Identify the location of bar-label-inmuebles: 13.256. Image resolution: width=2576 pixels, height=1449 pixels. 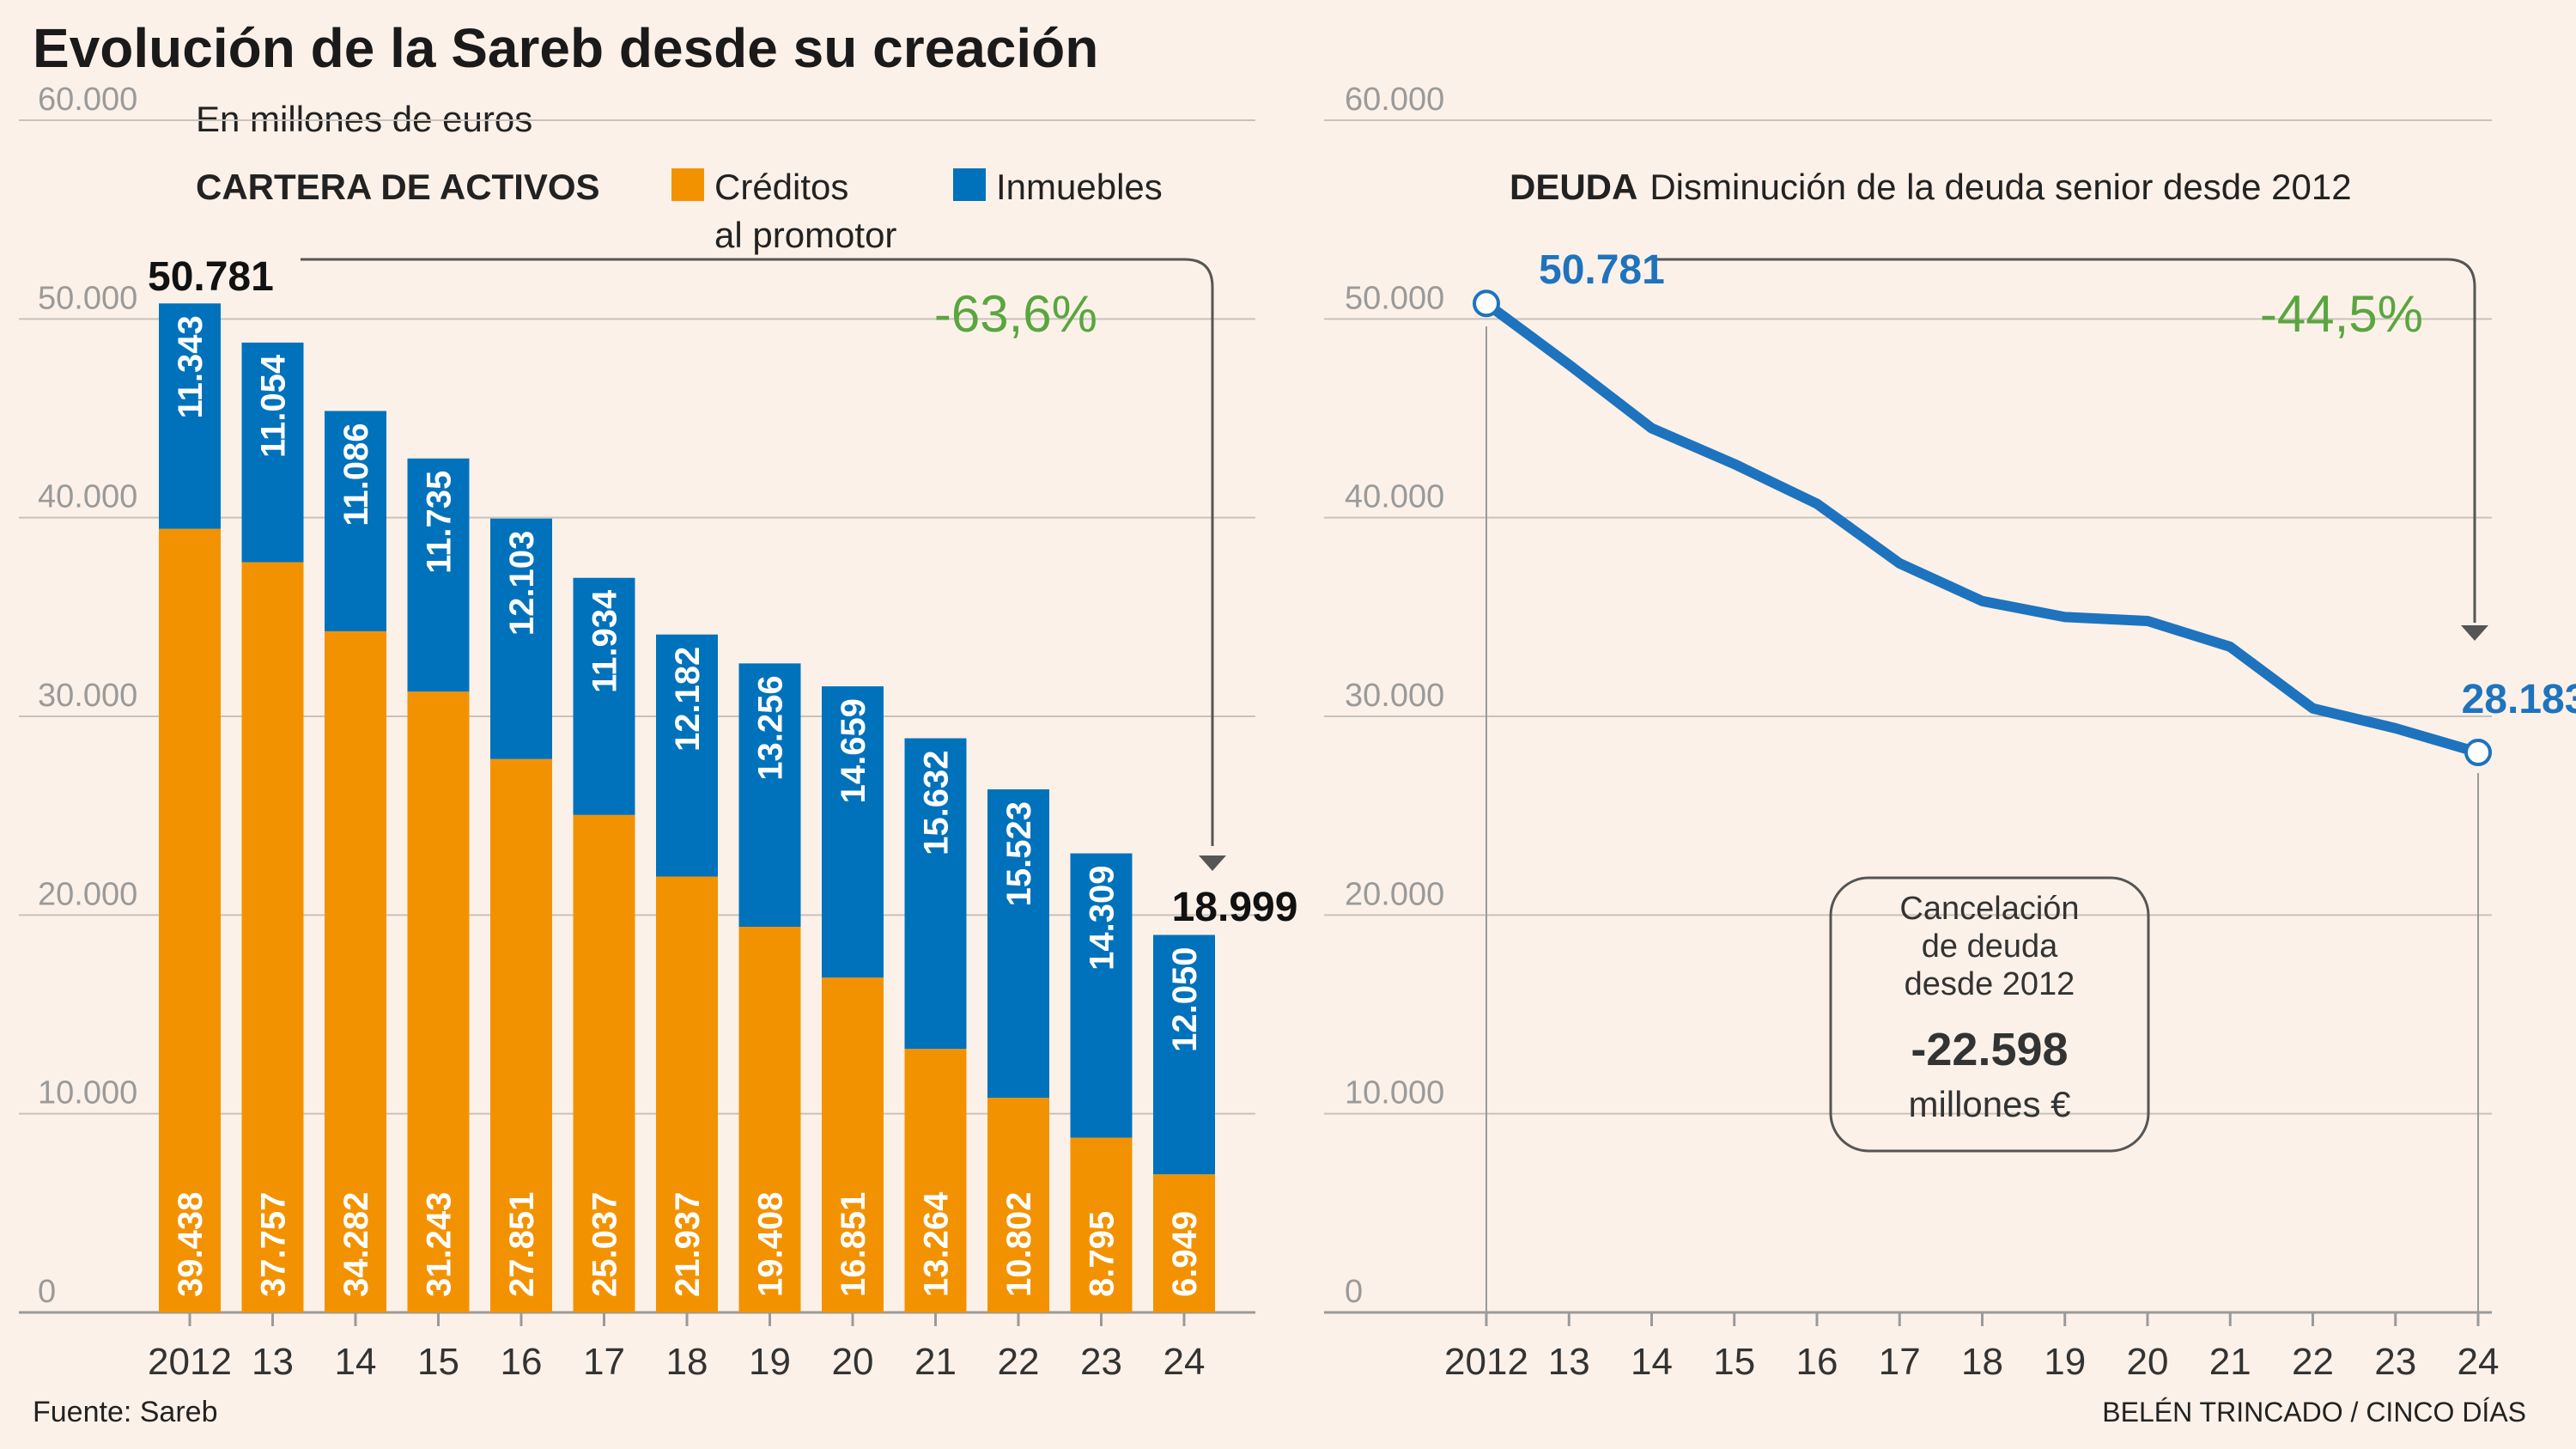
(771, 727).